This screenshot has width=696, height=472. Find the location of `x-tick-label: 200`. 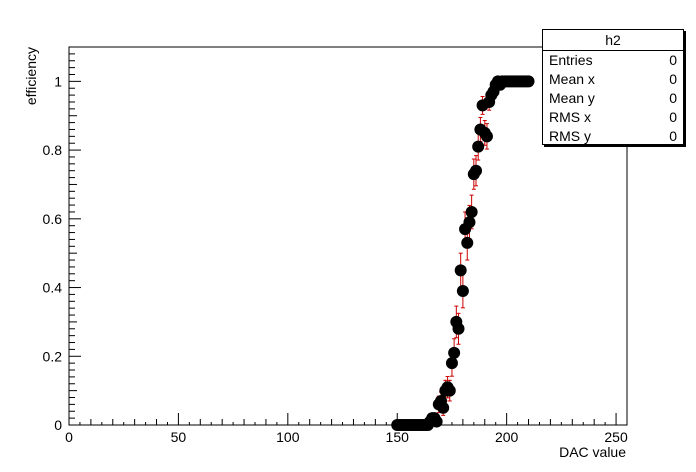

x-tick-label: 200 is located at coordinates (507, 437).